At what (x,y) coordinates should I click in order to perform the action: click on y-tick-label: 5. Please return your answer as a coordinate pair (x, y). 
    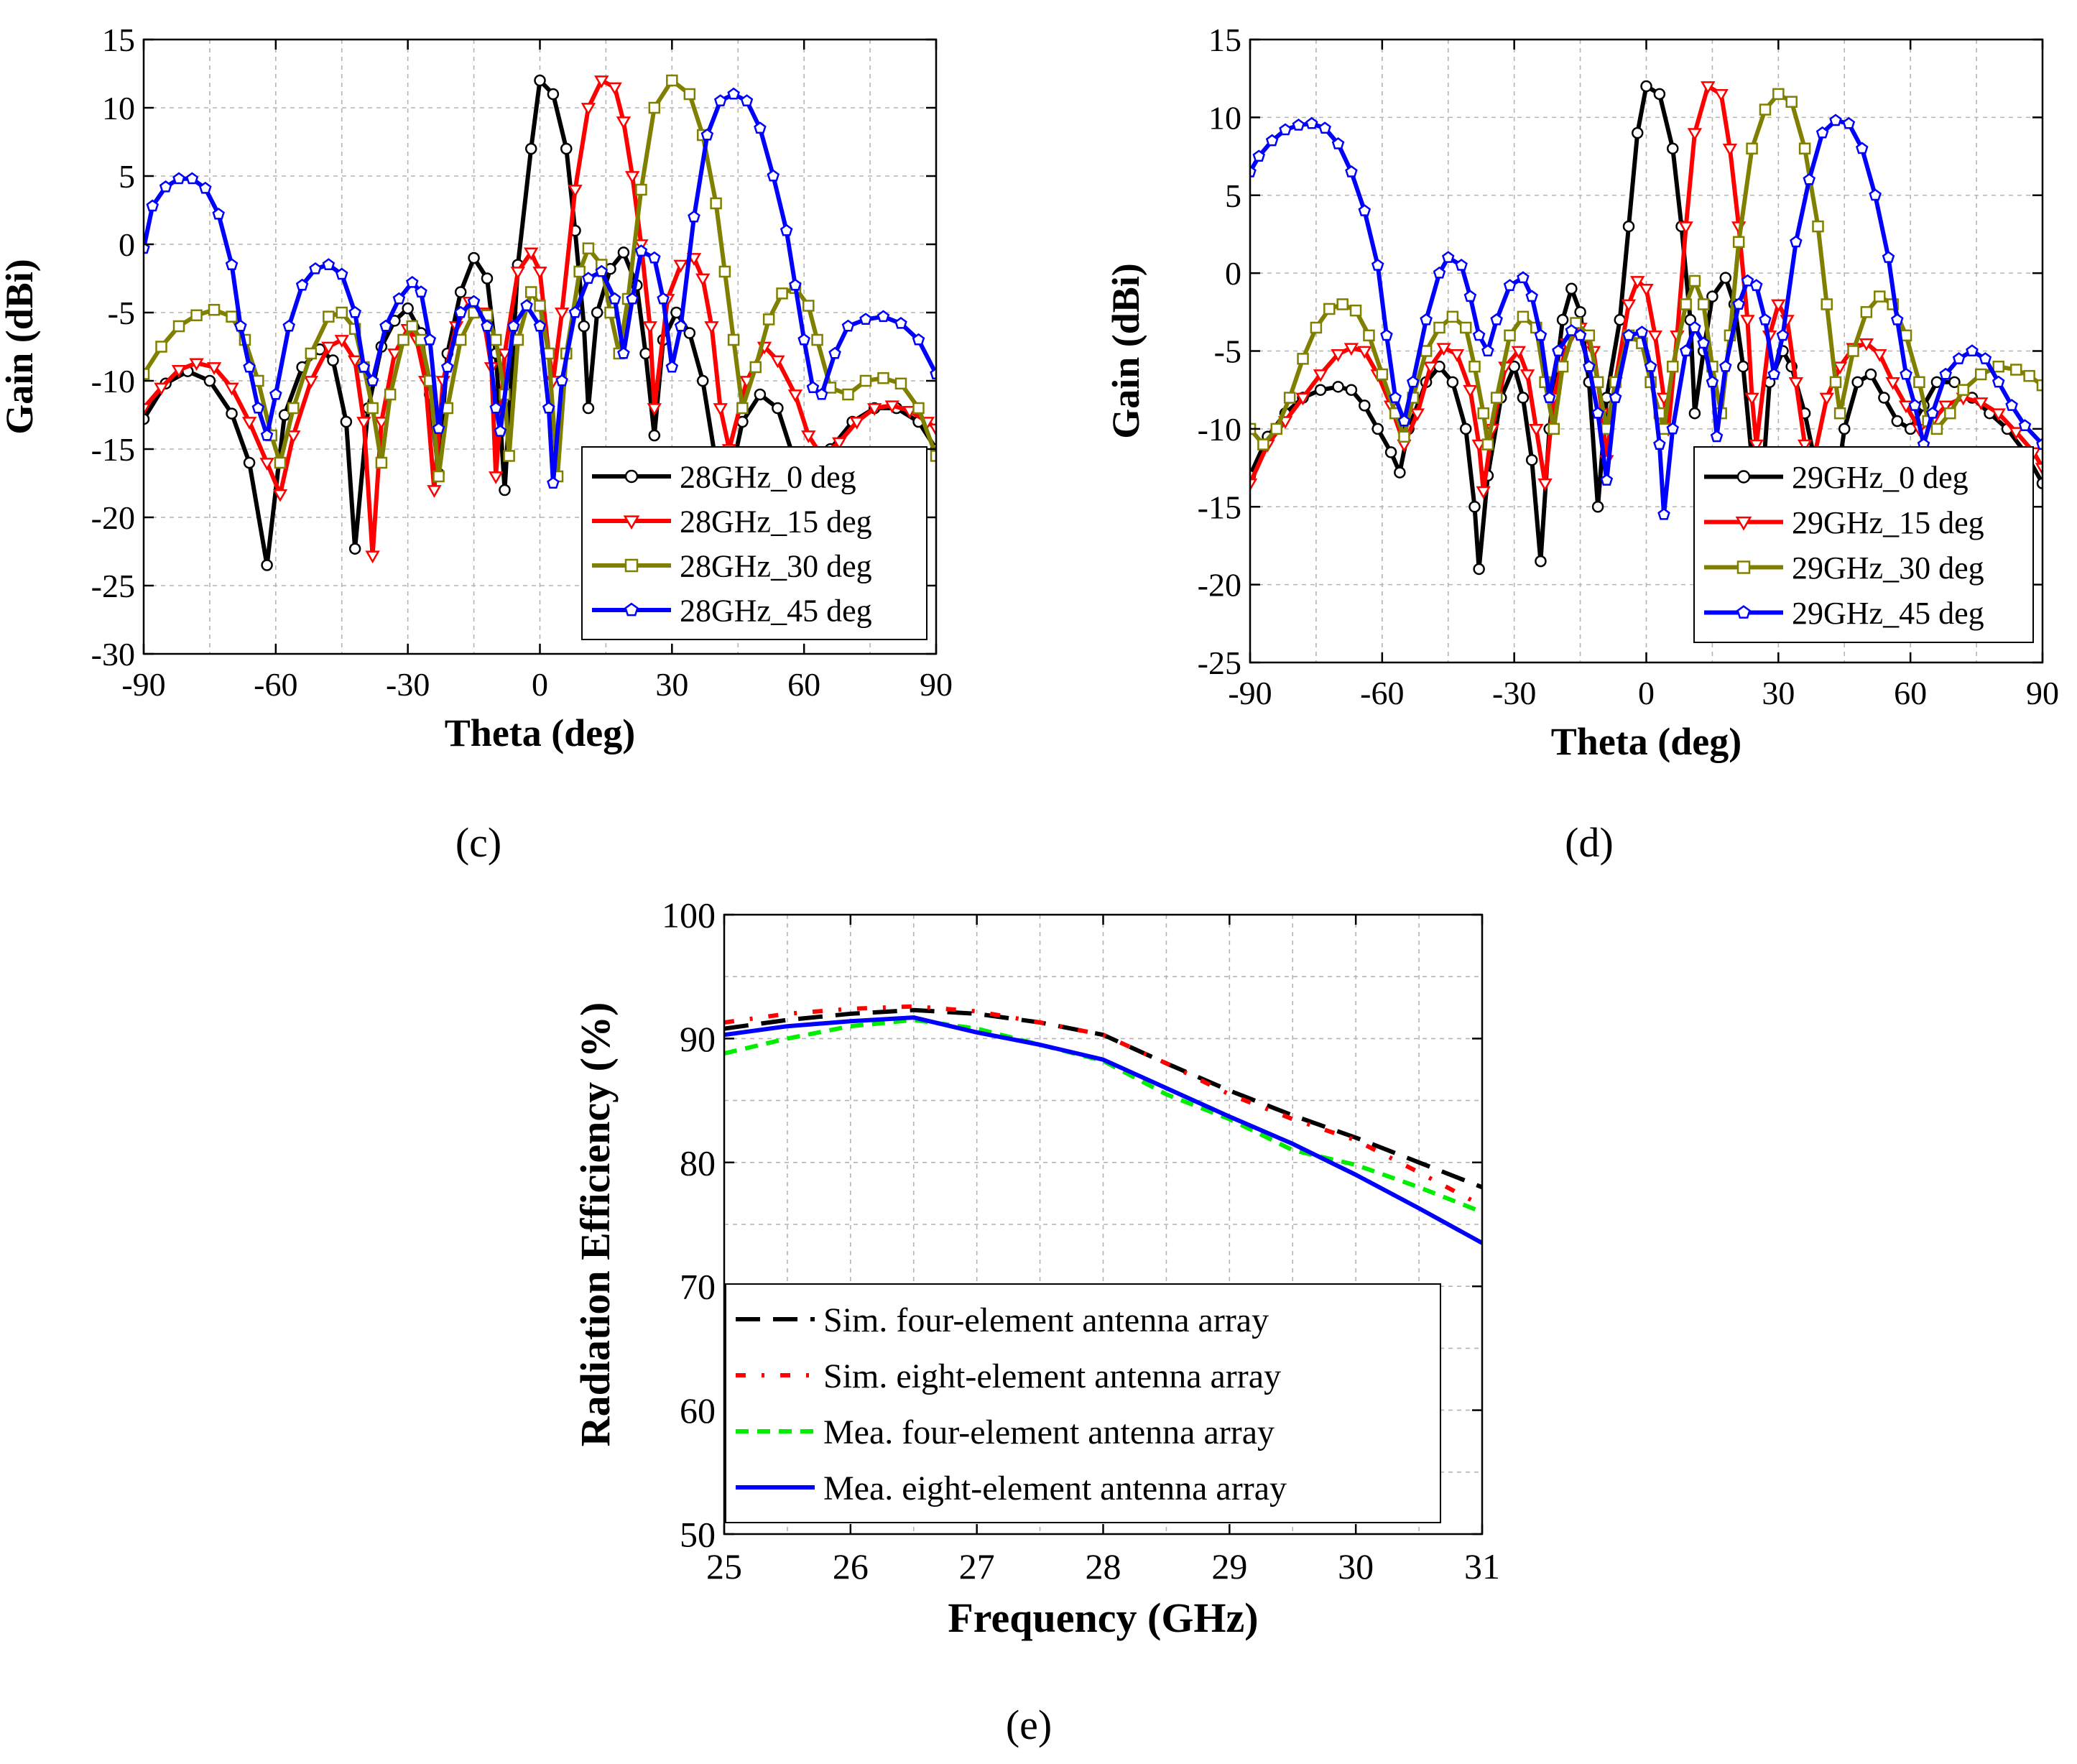
    Looking at the image, I should click on (1233, 195).